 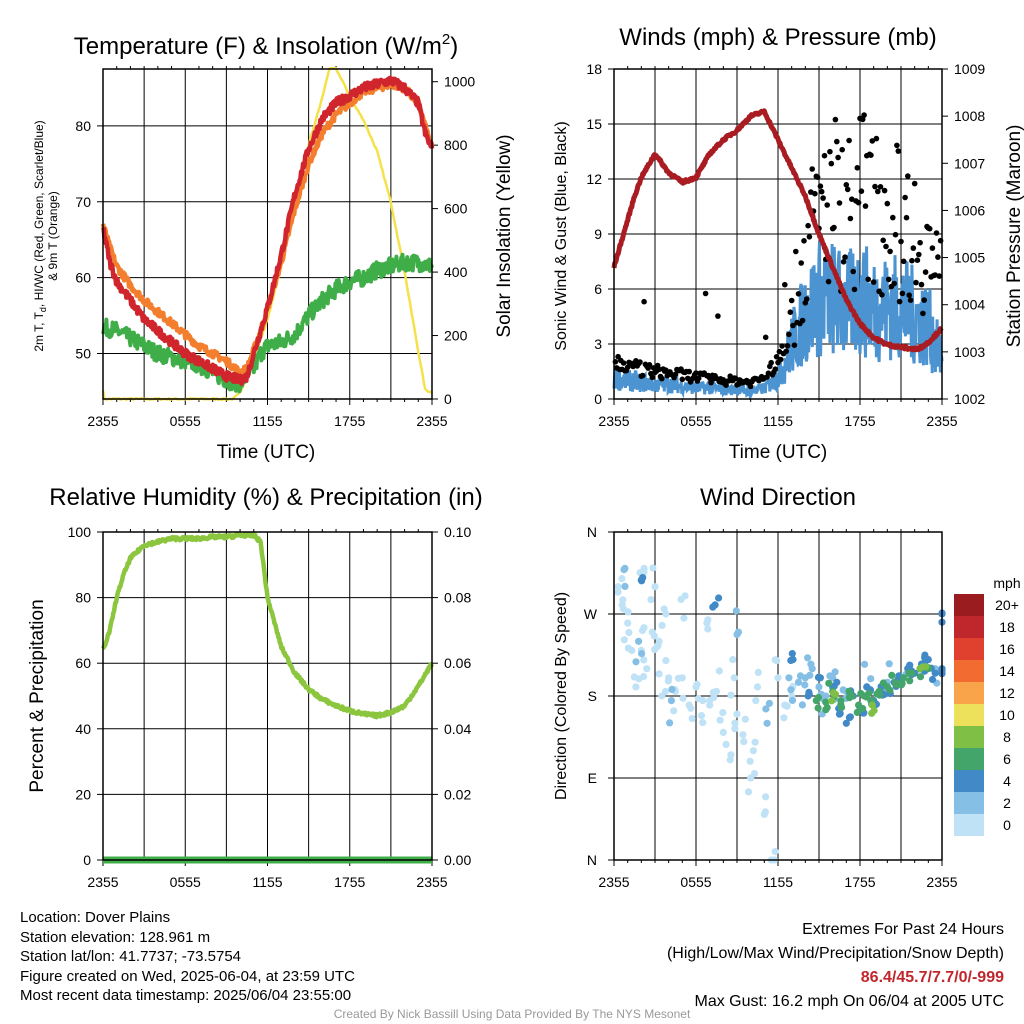 I want to click on extremes-values: 86.4/45.7/7.7/0/-999, so click(x=932, y=977).